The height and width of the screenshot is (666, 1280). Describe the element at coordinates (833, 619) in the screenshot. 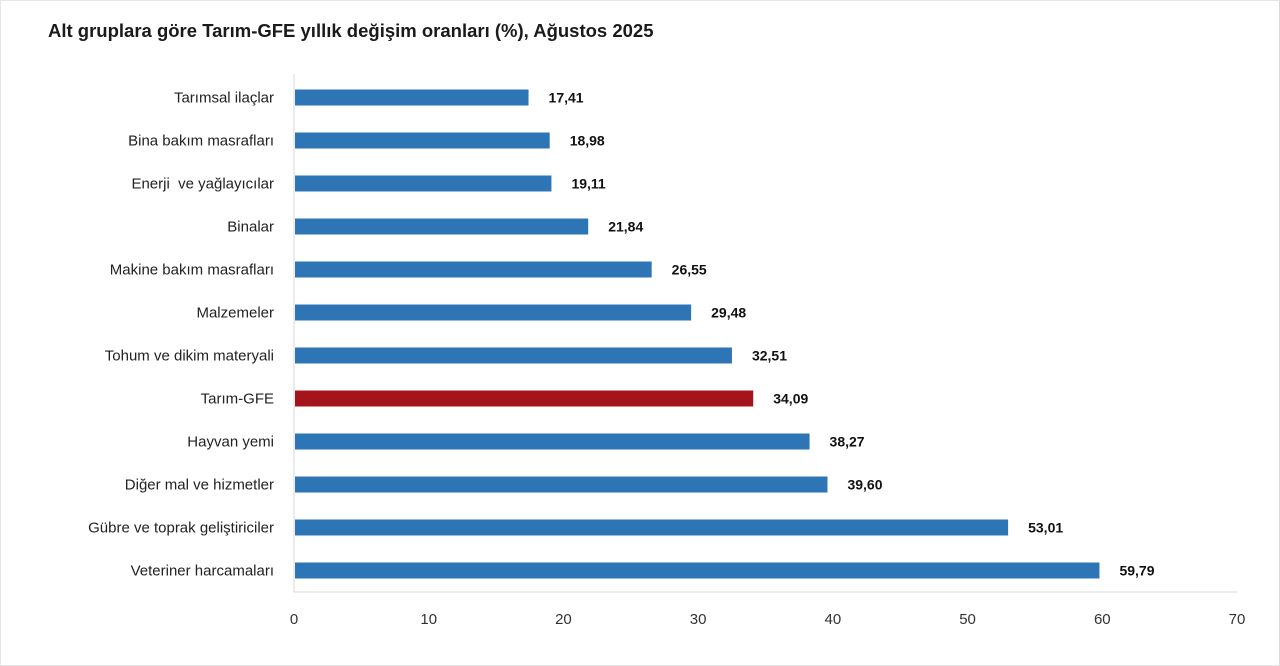

I see `x-tick-label: 40` at that location.